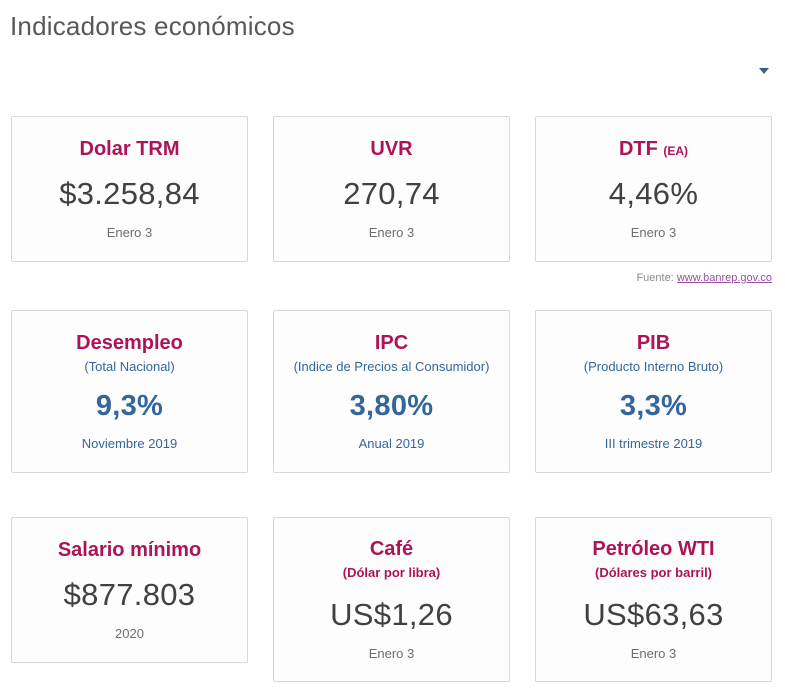 Image resolution: width=785 pixels, height=693 pixels. Describe the element at coordinates (653, 549) in the screenshot. I see `card-title: Petróleo WTI` at that location.